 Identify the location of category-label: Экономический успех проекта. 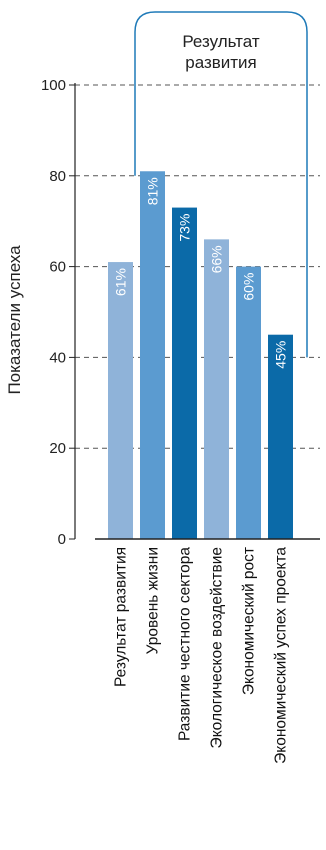
(281, 655).